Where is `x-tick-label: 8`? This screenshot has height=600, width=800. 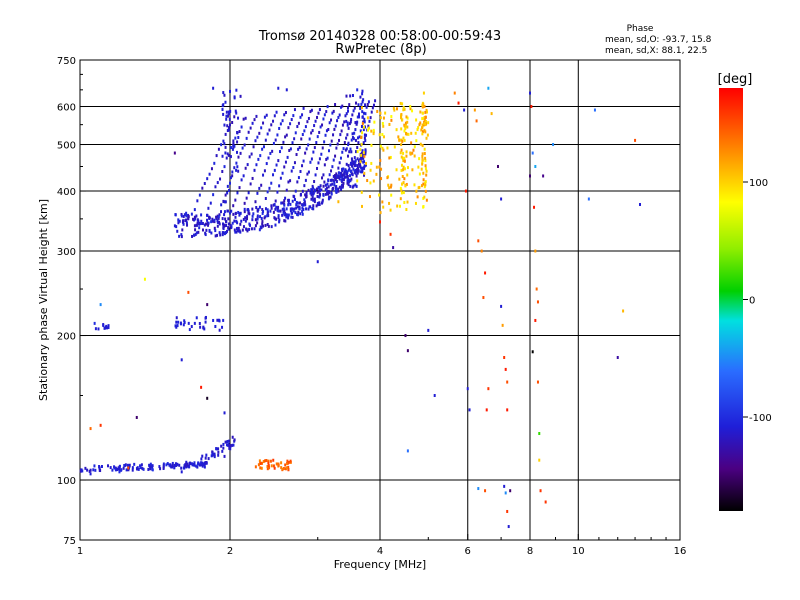
x-tick-label: 8 is located at coordinates (530, 551).